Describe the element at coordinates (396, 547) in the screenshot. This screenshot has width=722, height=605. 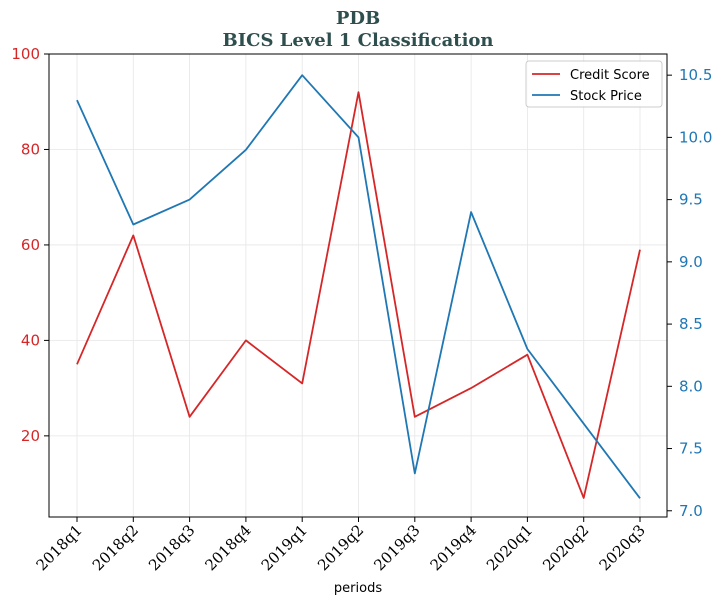
I see `x-tick-label: 2019q3` at that location.